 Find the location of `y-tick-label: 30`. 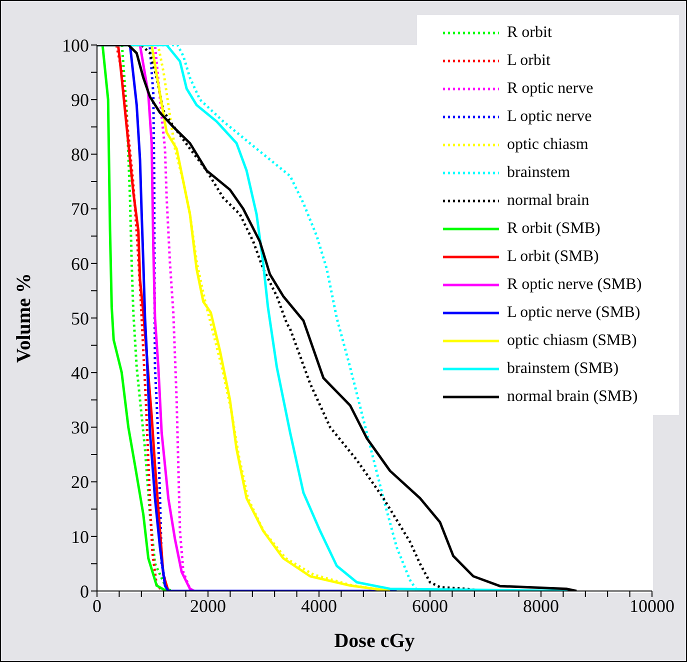

y-tick-label: 30 is located at coordinates (80, 428).